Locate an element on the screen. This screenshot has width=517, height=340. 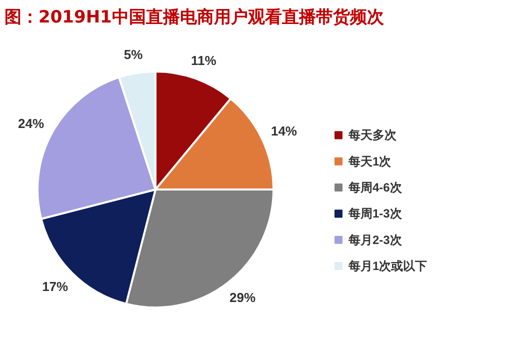
legend-label: 每天1次 is located at coordinates (370, 161).